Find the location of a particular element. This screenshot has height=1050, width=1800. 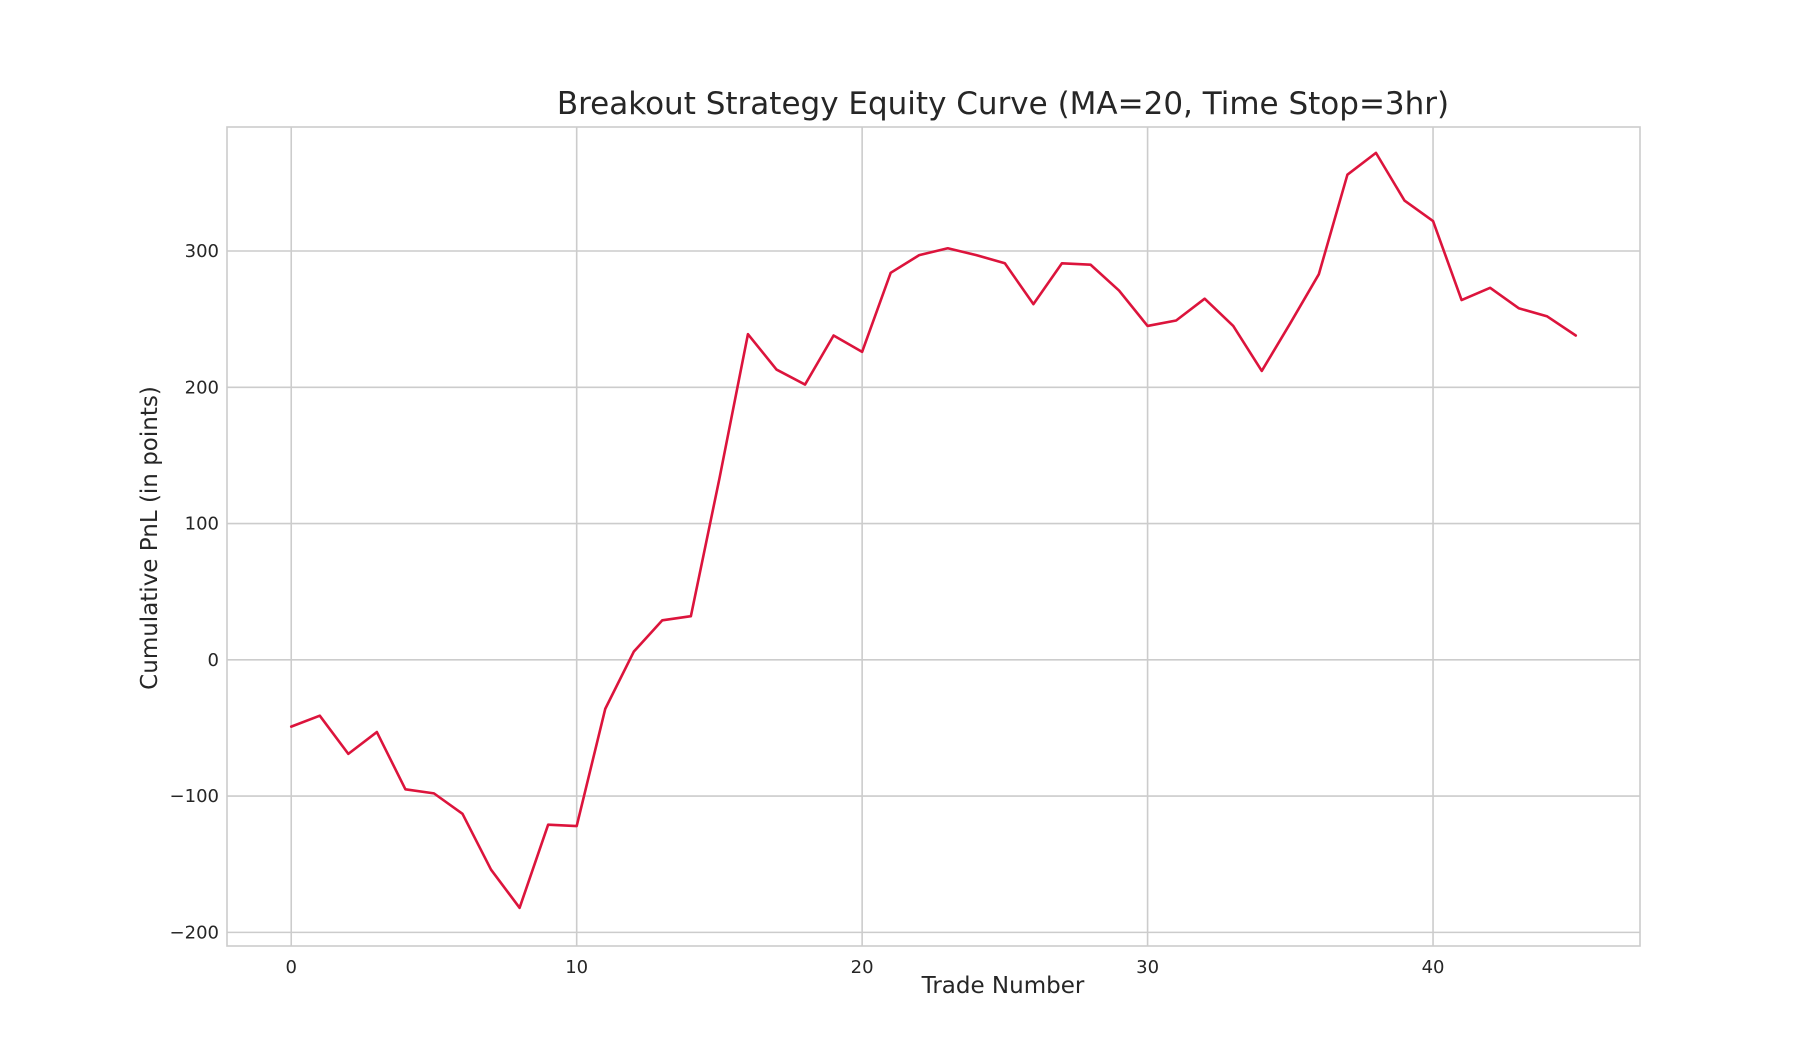

x-tick-label: 0 is located at coordinates (291, 967).